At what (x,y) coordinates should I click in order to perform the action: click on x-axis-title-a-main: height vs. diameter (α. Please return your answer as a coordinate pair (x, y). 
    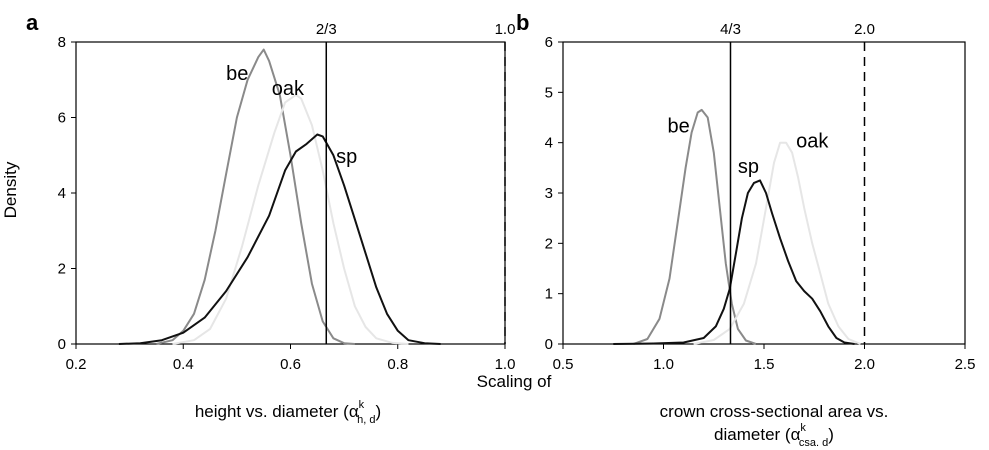
    Looking at the image, I should click on (277, 411).